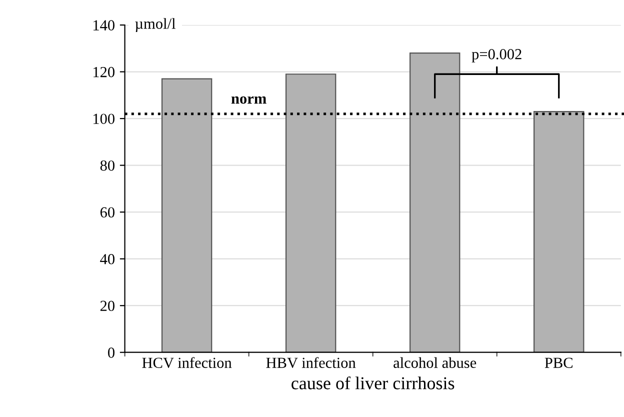 This screenshot has height=417, width=624. What do you see at coordinates (558, 363) in the screenshot?
I see `x-tick-label: PBC` at bounding box center [558, 363].